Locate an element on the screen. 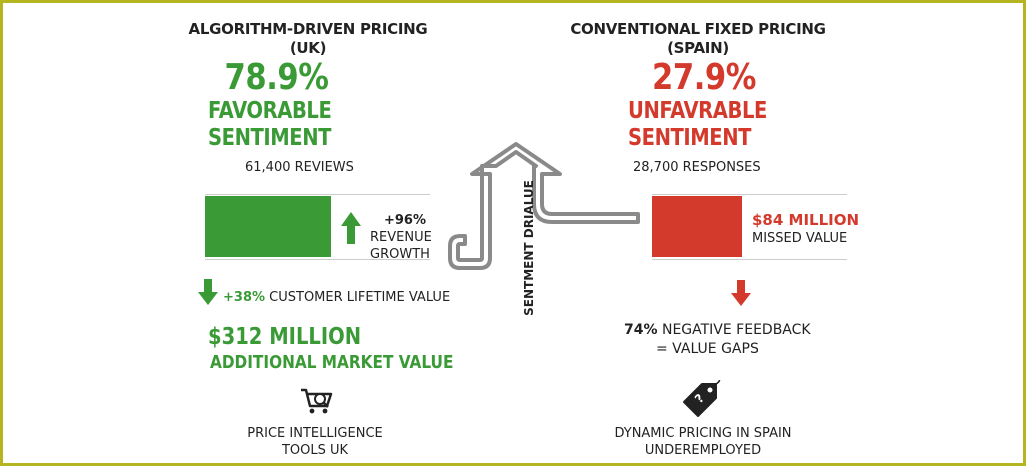 The image size is (1026, 466). up-arrow-icon is located at coordinates (351, 228).